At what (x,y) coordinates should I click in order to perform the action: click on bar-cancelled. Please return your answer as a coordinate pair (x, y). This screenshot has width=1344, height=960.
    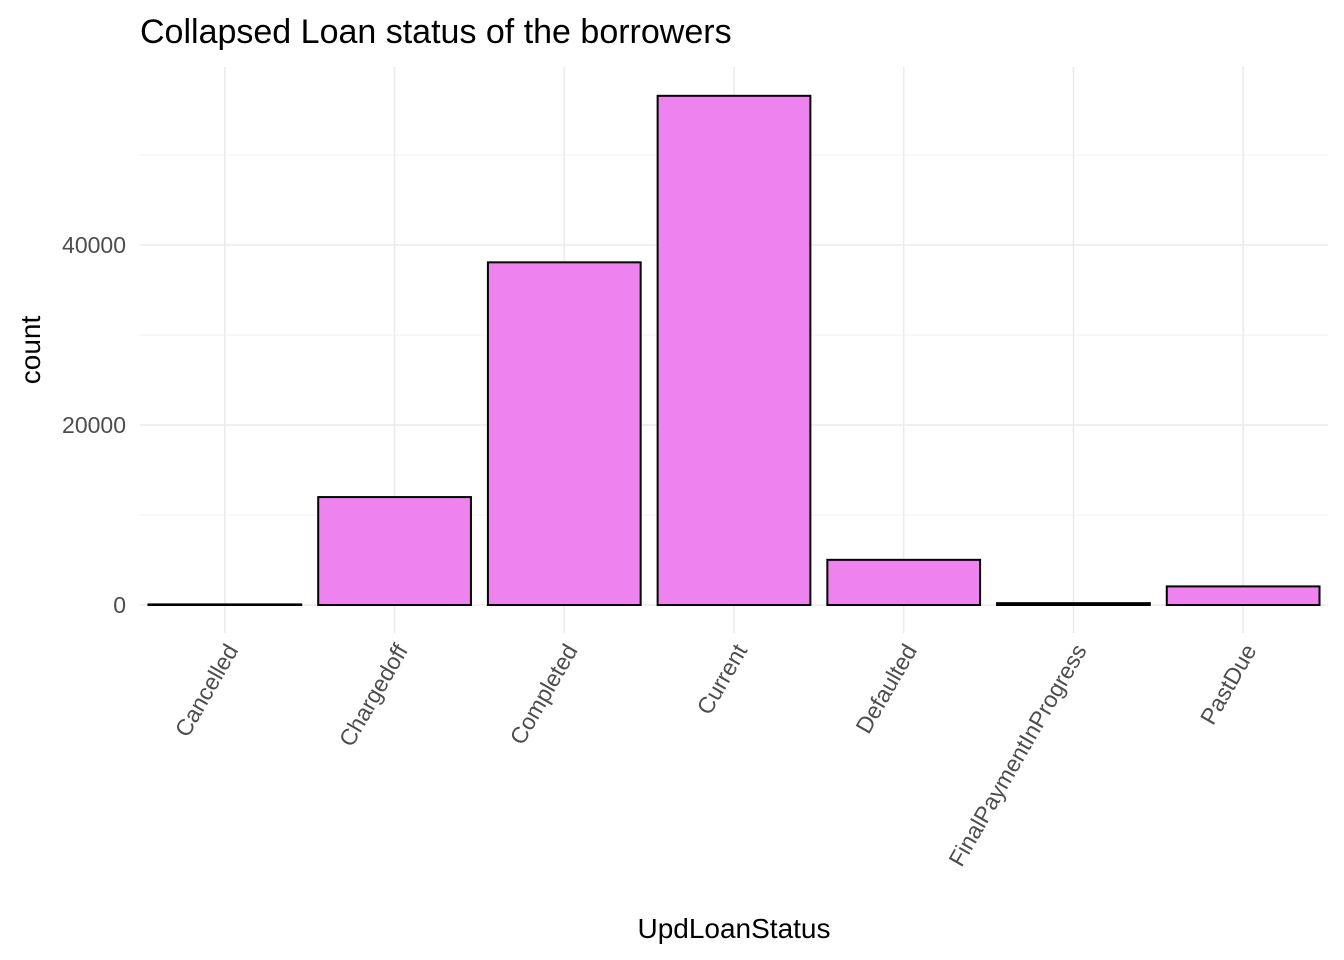
    Looking at the image, I should click on (225, 605).